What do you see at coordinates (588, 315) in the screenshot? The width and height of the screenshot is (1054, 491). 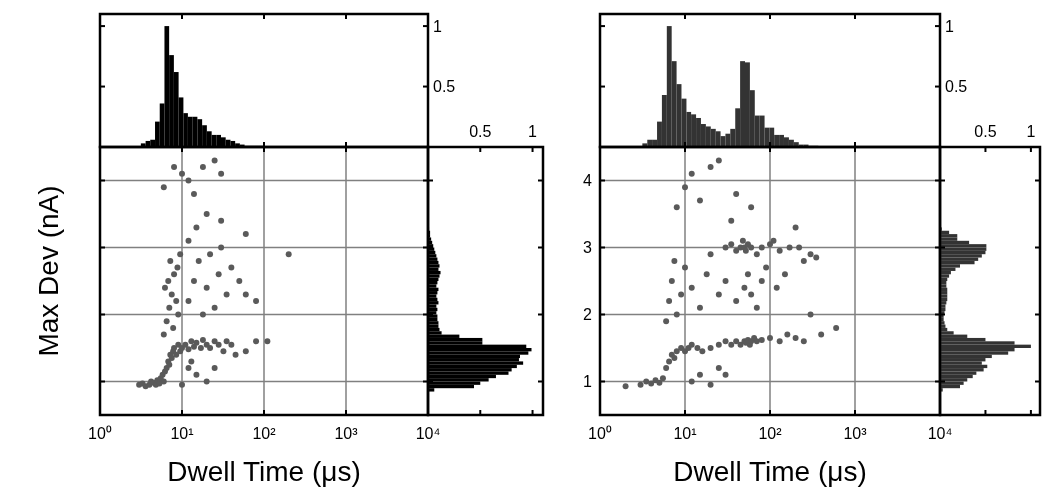 I see `y-tick-label: 2` at bounding box center [588, 315].